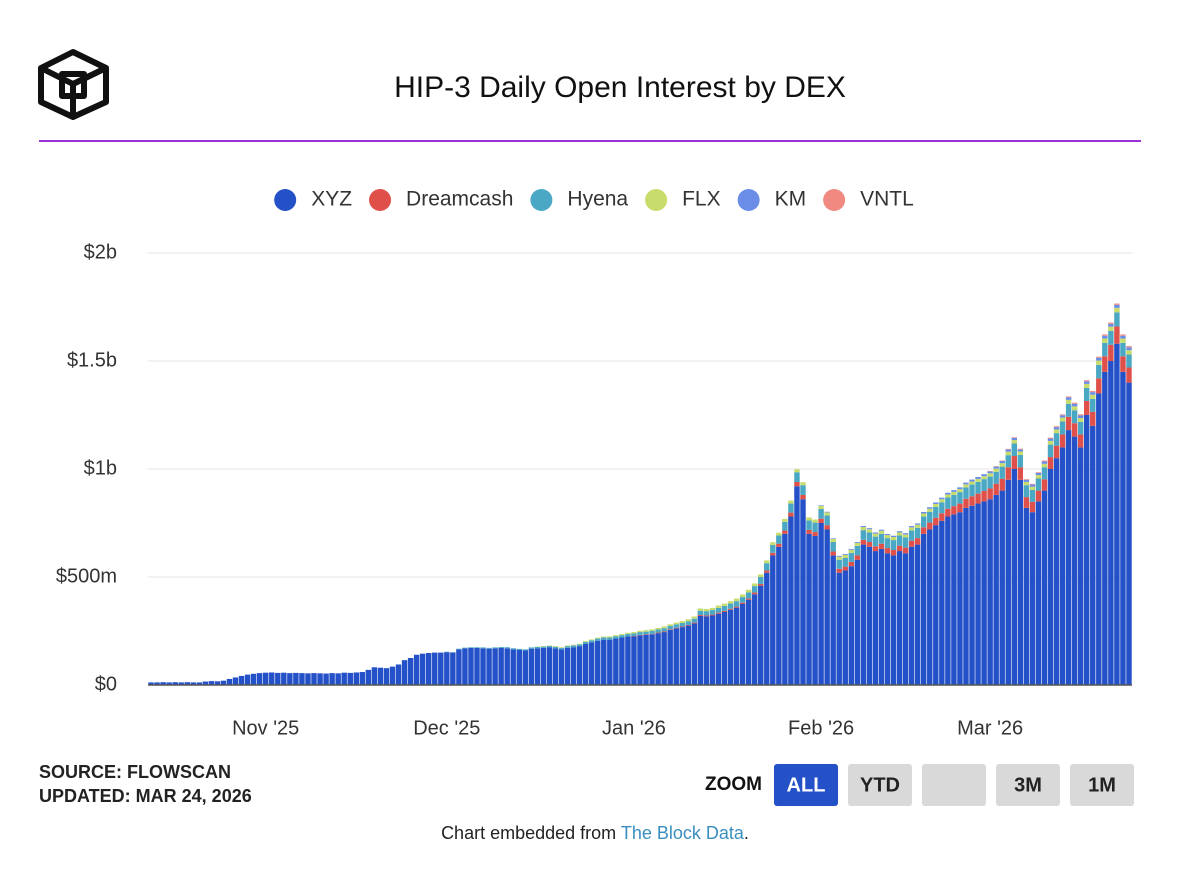  I want to click on zoom-button-label: 1M, so click(1102, 785).